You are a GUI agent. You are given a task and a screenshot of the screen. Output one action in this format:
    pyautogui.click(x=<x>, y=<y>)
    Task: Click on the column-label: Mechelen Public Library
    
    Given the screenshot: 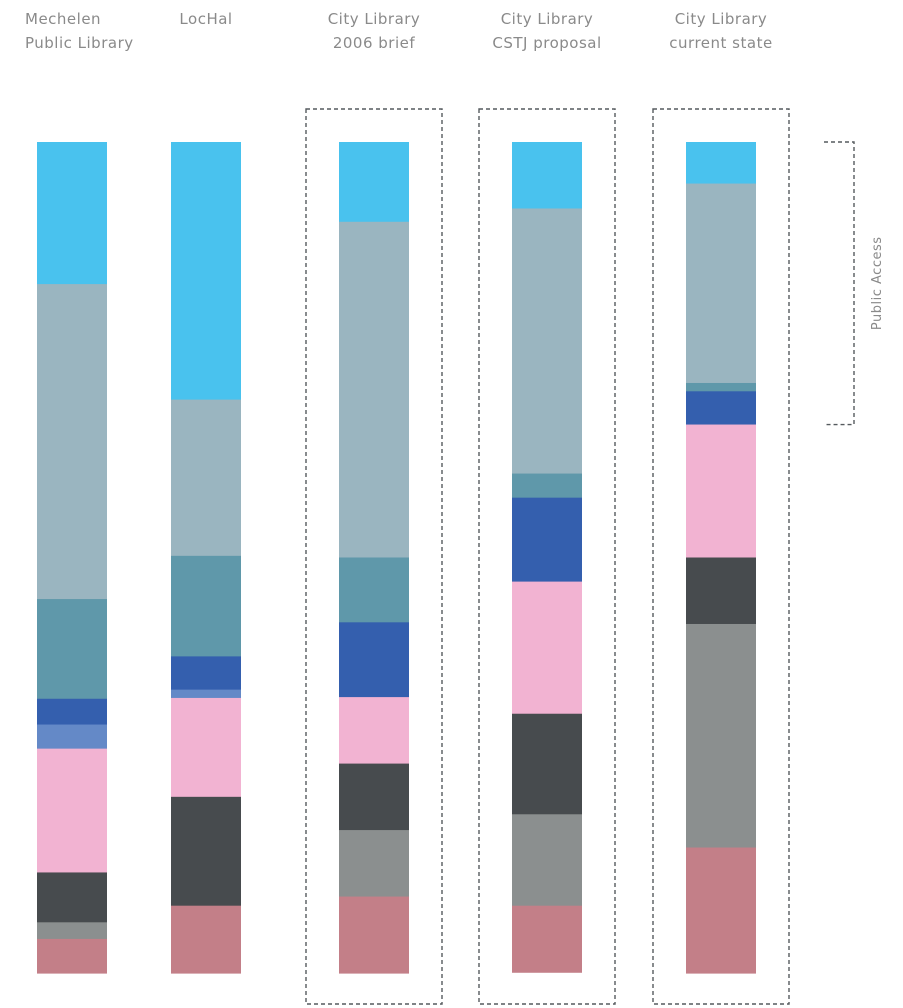 What is the action you would take?
    pyautogui.click(x=79, y=31)
    